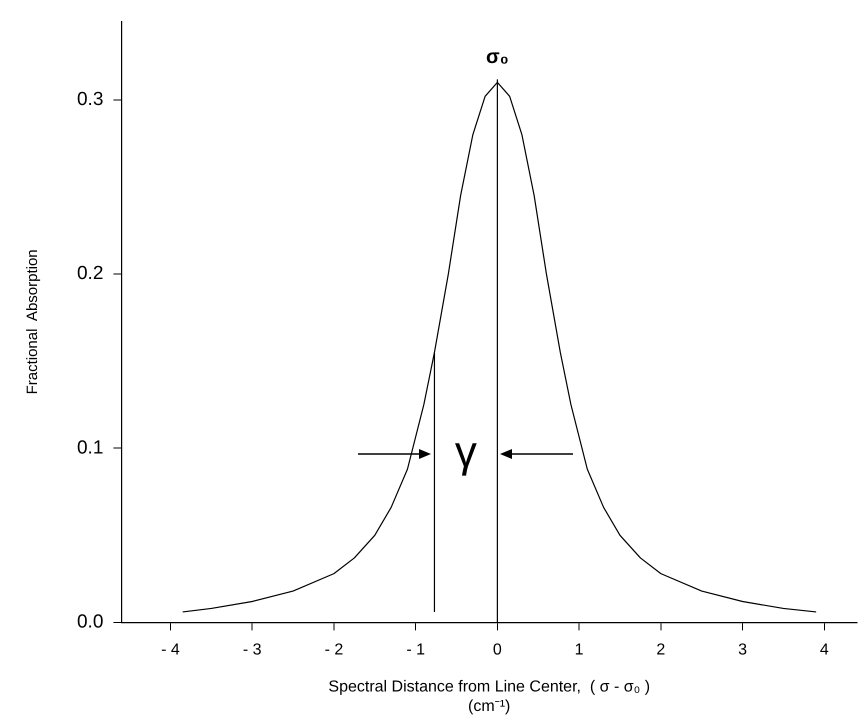 This screenshot has width=859, height=725. Describe the element at coordinates (579, 649) in the screenshot. I see `x-tick-label: 1` at that location.